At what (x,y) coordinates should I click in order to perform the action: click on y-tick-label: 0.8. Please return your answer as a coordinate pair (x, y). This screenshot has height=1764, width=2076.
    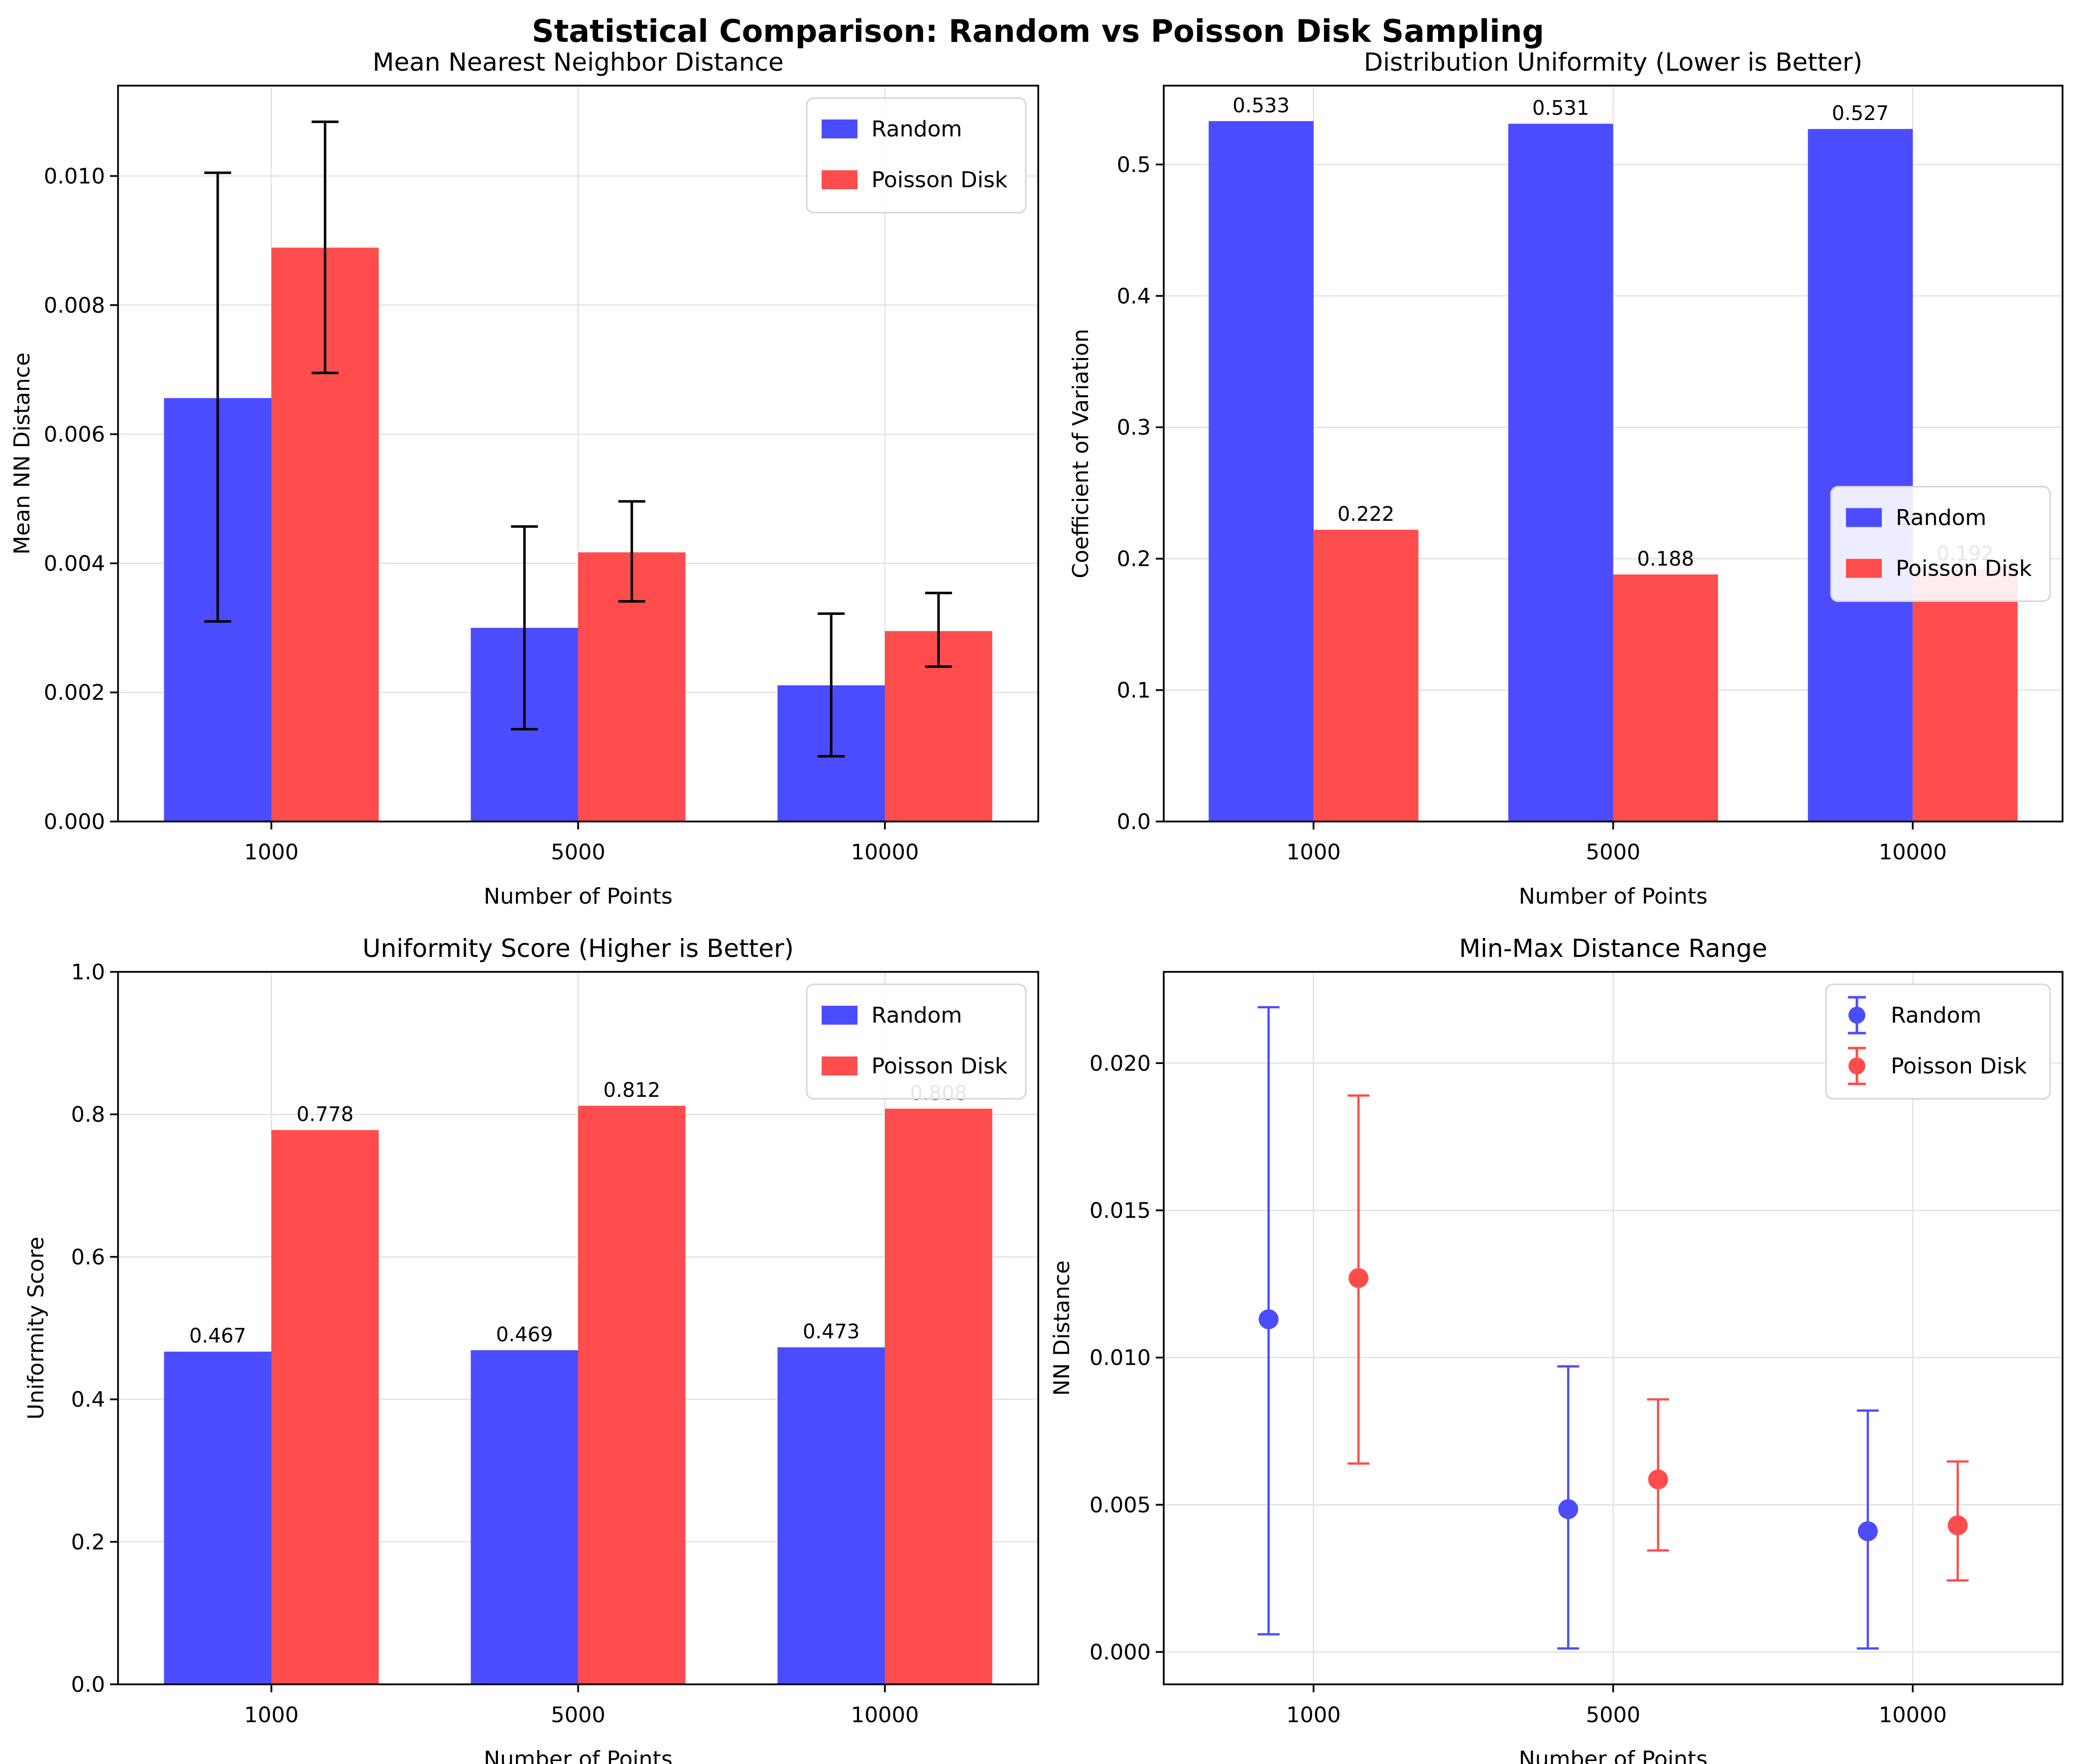
    Looking at the image, I should click on (88, 1114).